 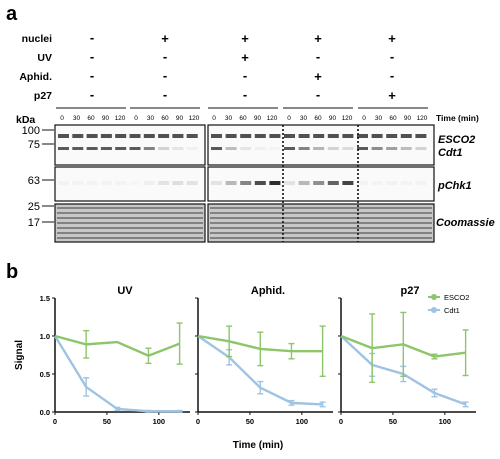 I want to click on kda-label: kDa, so click(x=25, y=120).